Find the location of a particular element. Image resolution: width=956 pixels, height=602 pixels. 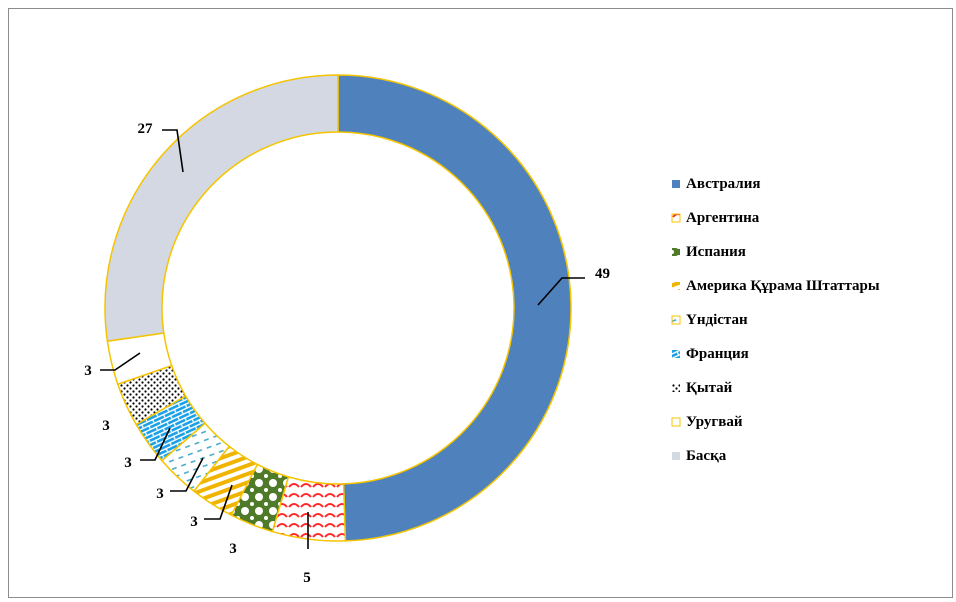

legend-swatch-үндістан is located at coordinates (676, 320).